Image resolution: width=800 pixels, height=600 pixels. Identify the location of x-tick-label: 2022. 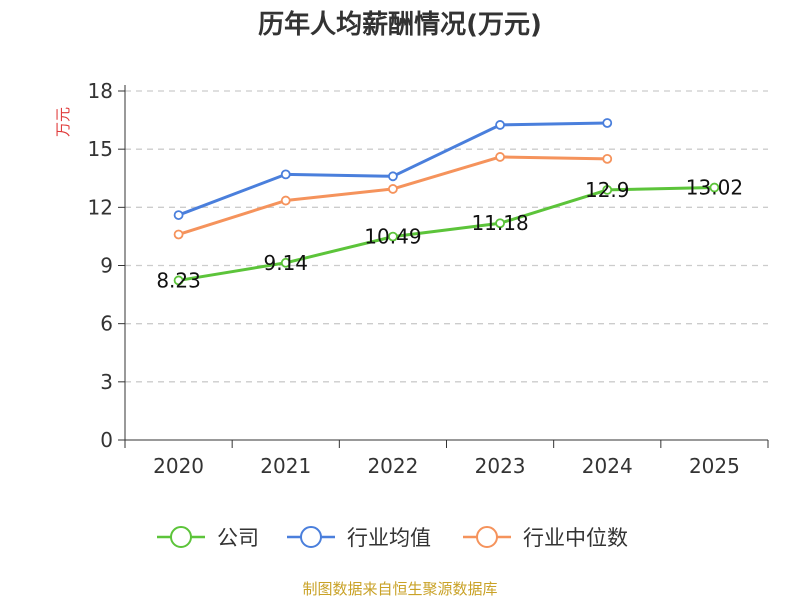
(392, 466).